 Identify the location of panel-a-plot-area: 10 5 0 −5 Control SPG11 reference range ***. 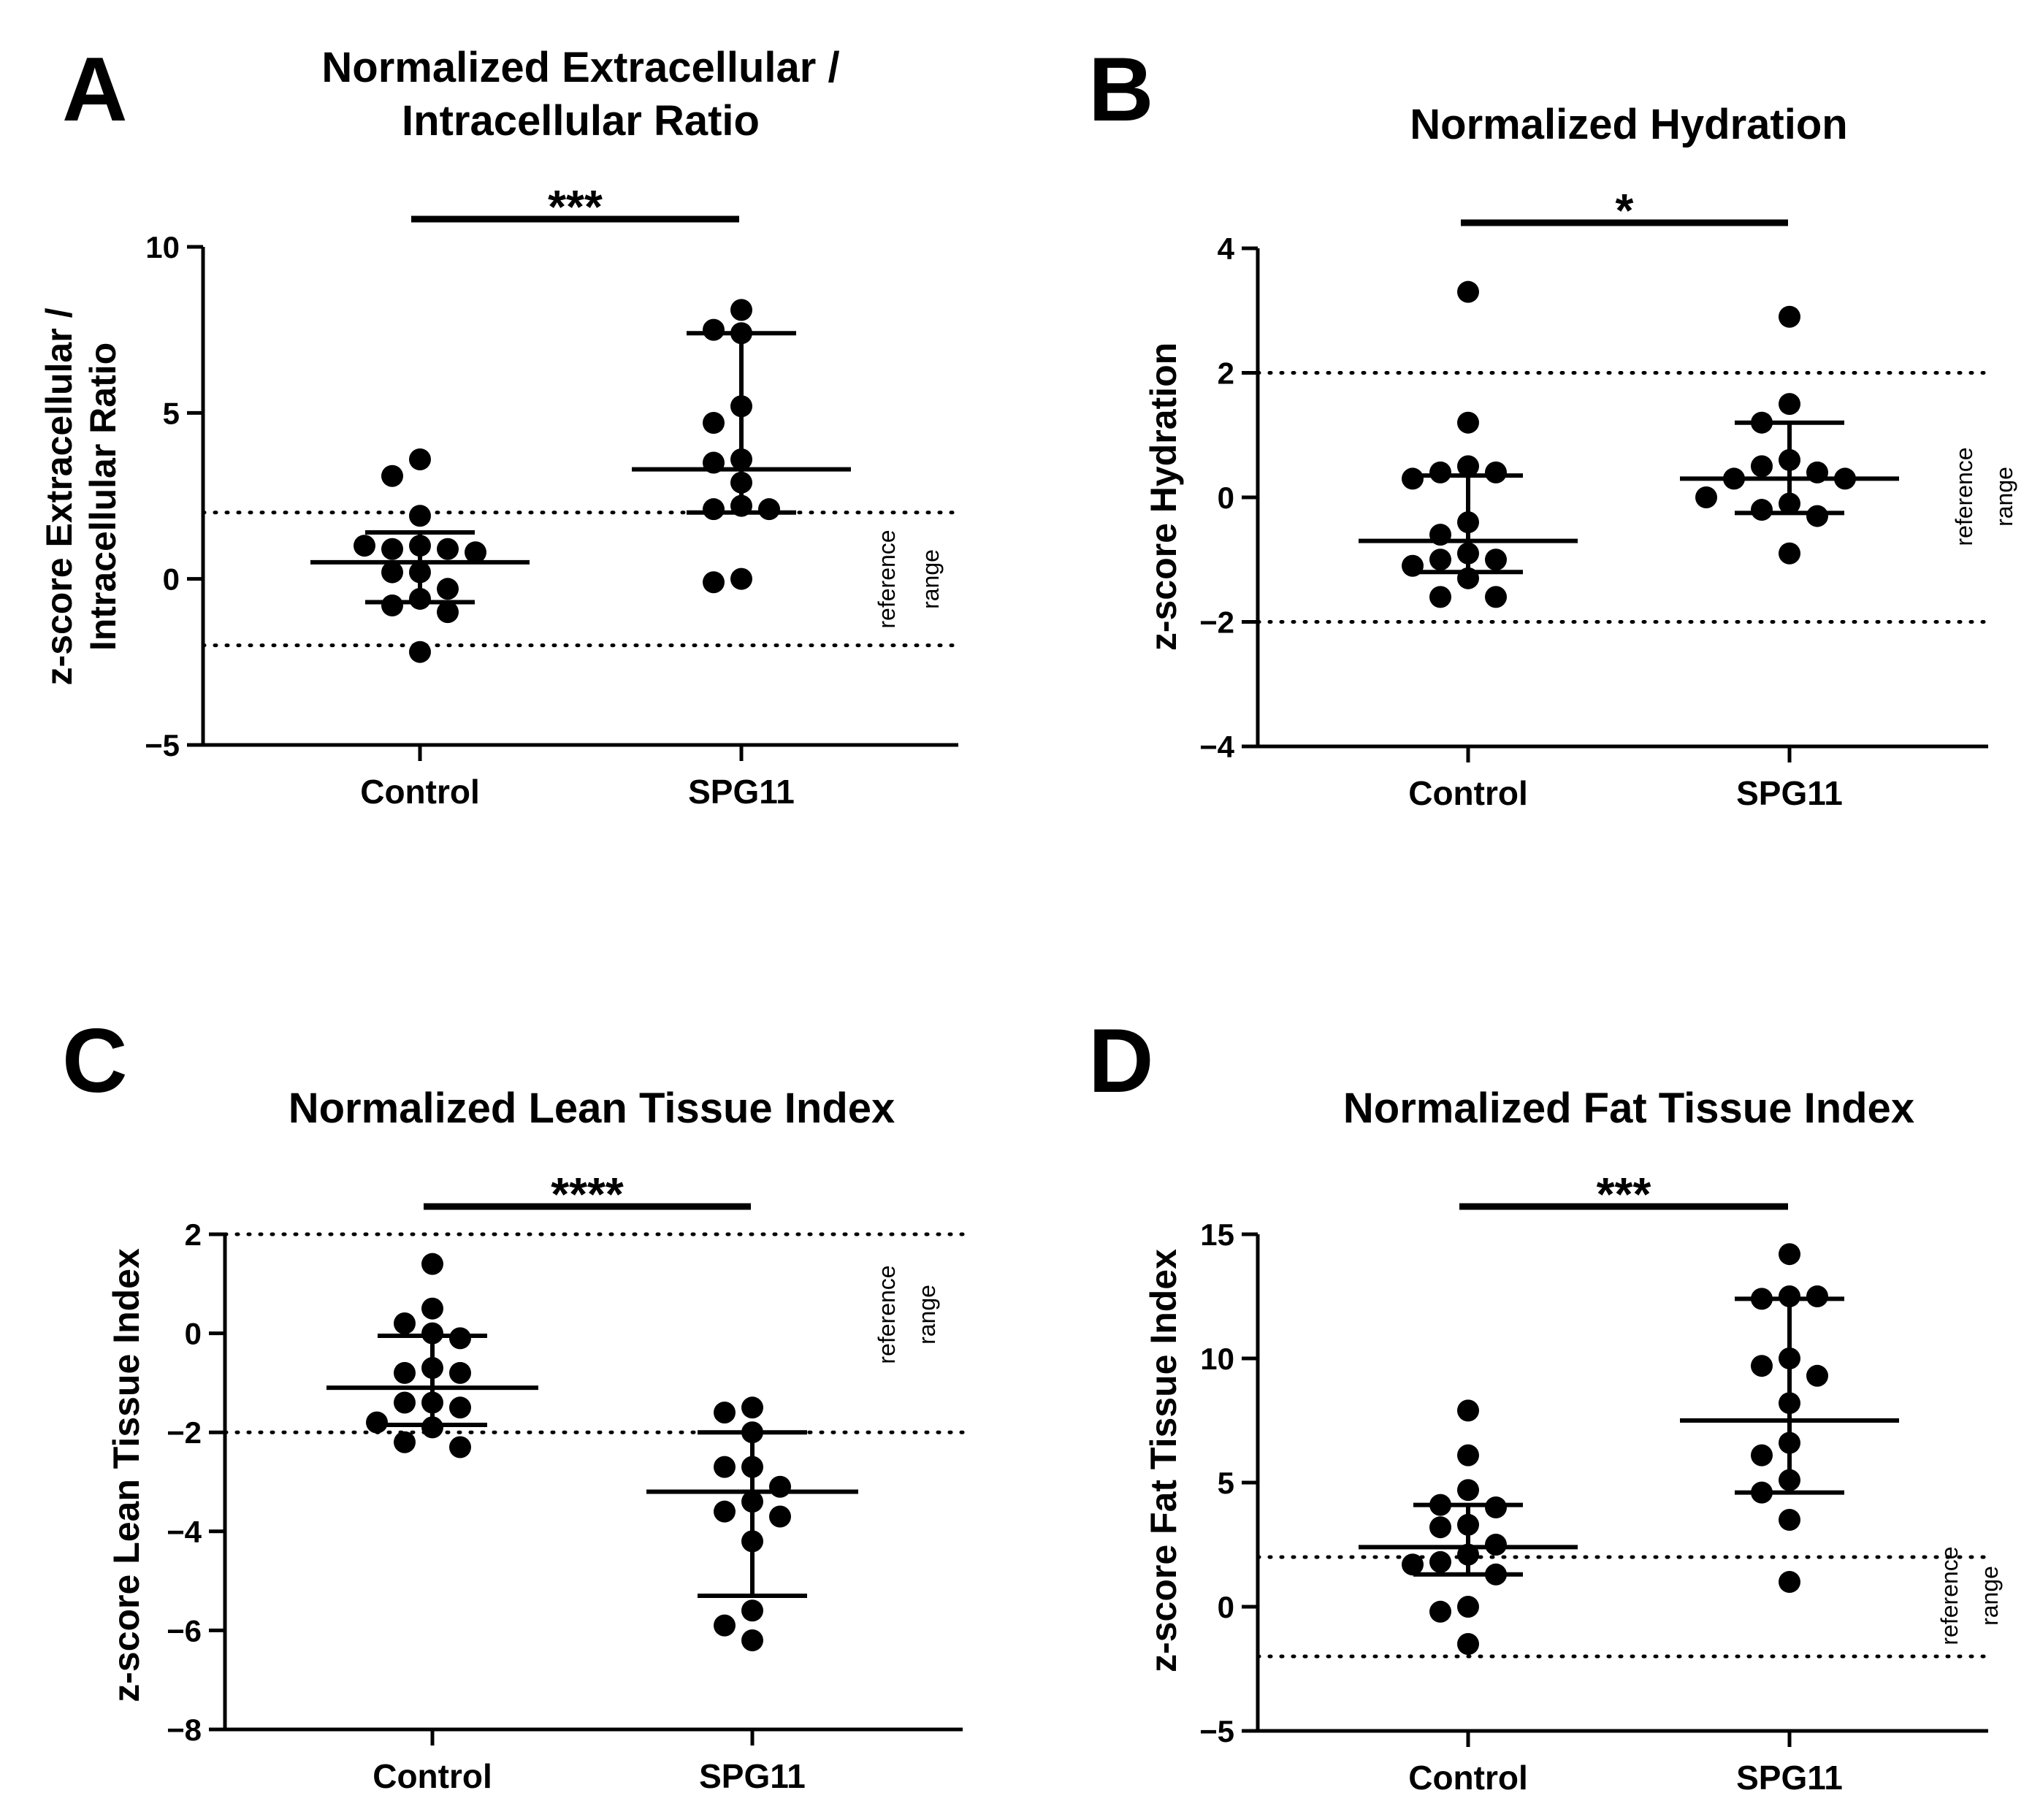
(552, 495).